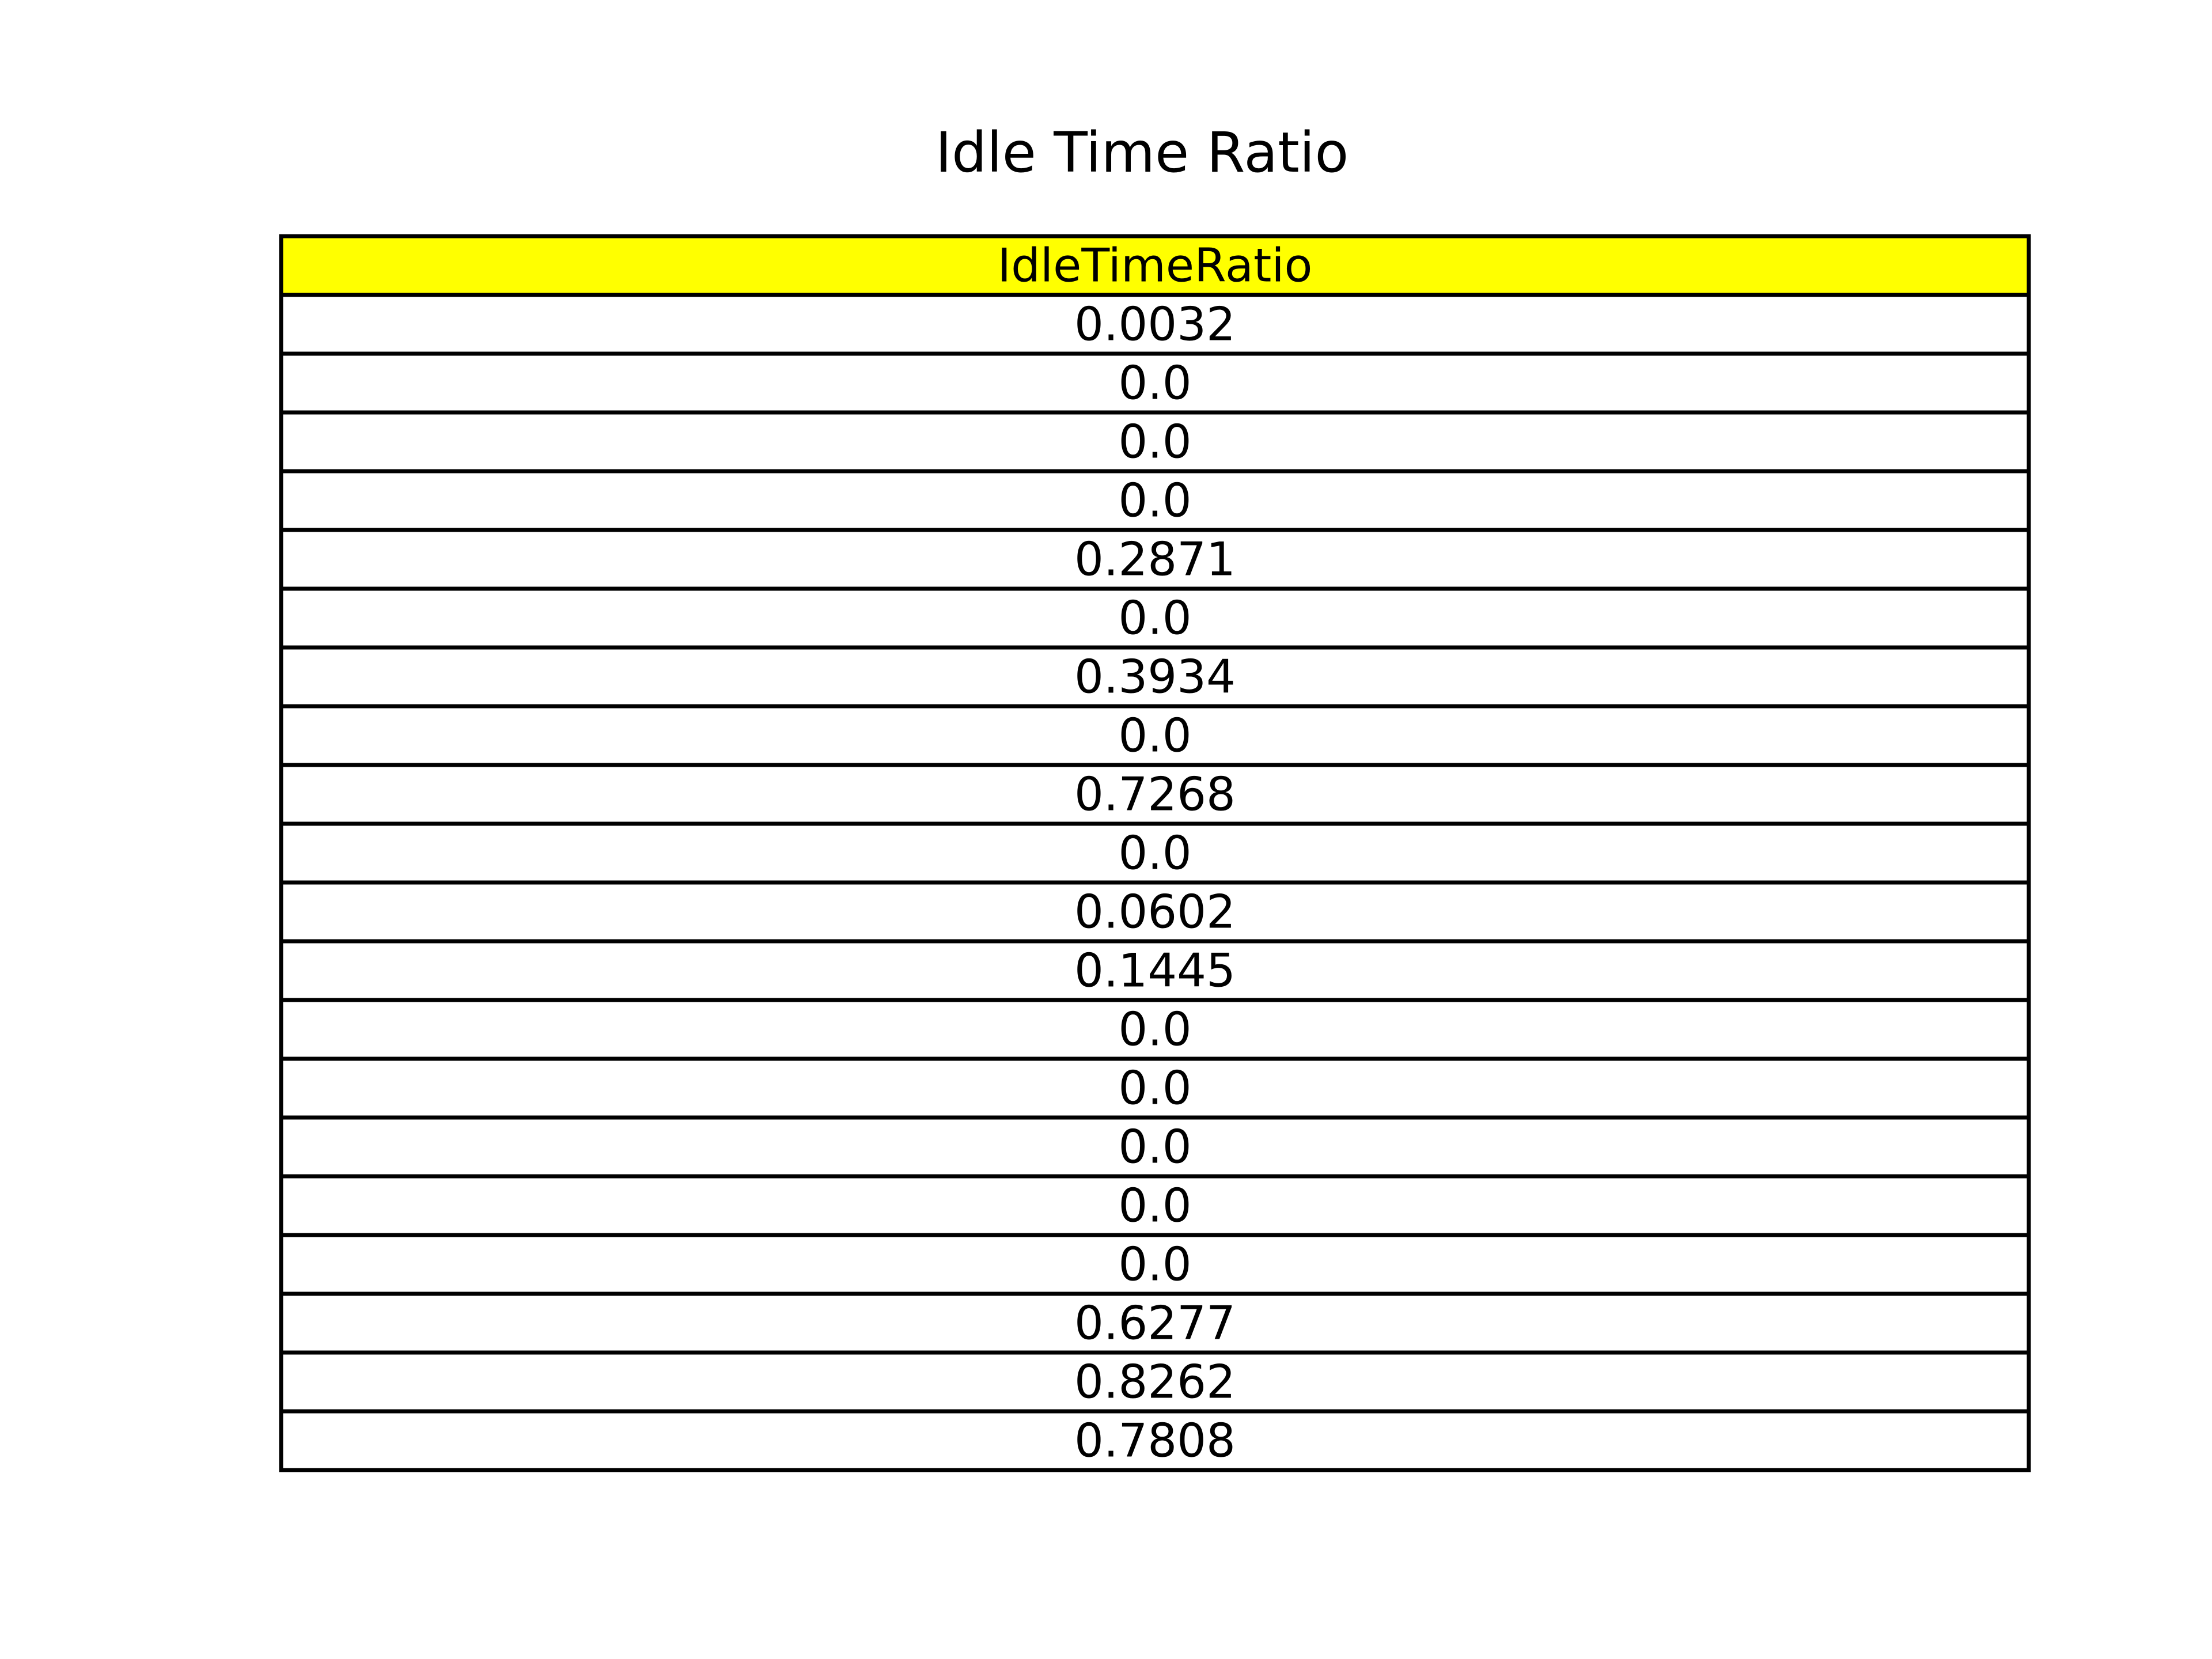 The width and height of the screenshot is (2212, 1659). I want to click on table-row-1-text: 0.0032, so click(1155, 324).